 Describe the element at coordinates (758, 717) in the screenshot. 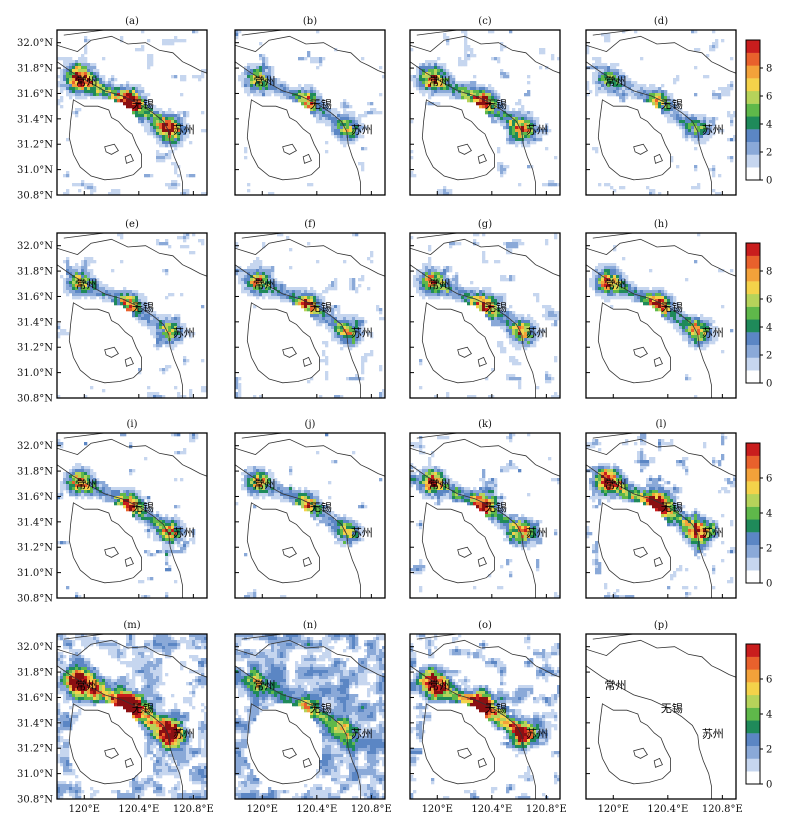

I see `colorbar-row-4: 0 2 4 6` at that location.